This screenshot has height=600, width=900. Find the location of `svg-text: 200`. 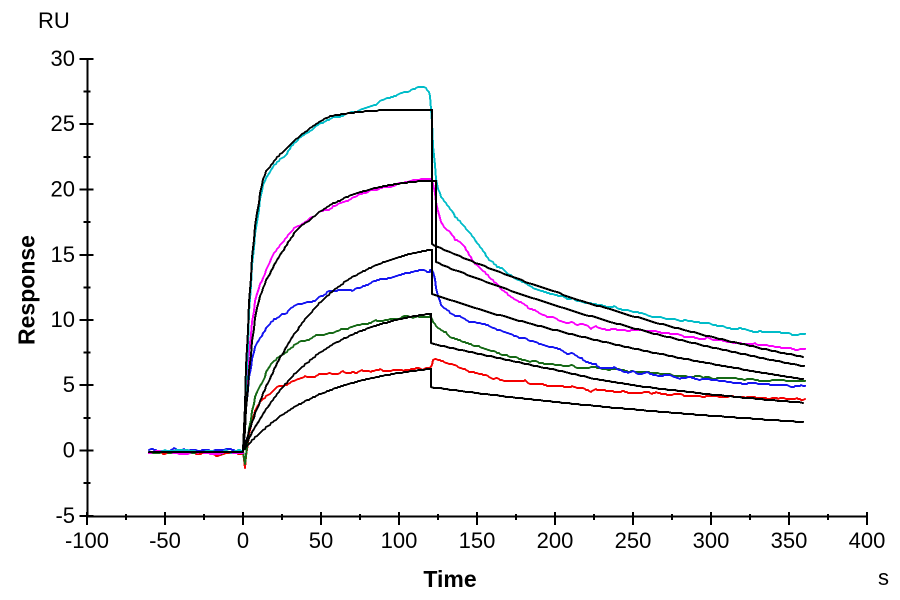

svg-text: 200 is located at coordinates (555, 540).